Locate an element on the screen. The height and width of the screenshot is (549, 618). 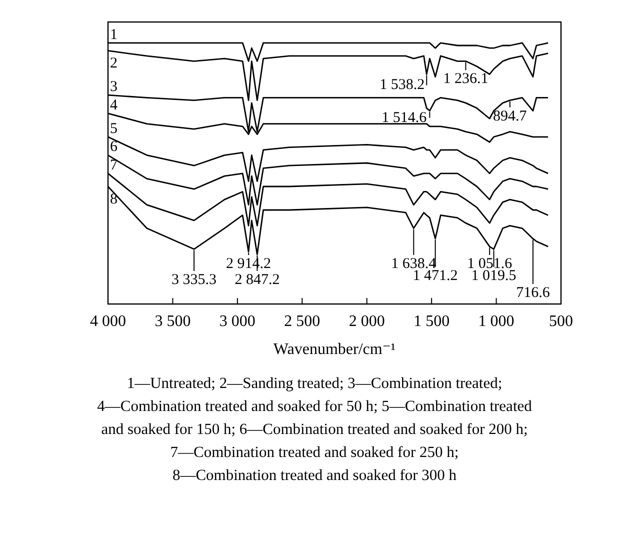
text: and soaked for 150 h; 6—Combination treated and soaked for 200 h; is located at coordinates (314, 429).